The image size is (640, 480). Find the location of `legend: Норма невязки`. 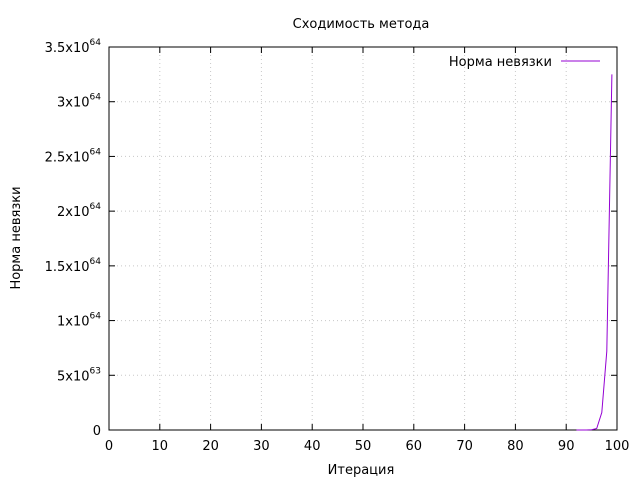

legend: Норма невязки is located at coordinates (524, 62).